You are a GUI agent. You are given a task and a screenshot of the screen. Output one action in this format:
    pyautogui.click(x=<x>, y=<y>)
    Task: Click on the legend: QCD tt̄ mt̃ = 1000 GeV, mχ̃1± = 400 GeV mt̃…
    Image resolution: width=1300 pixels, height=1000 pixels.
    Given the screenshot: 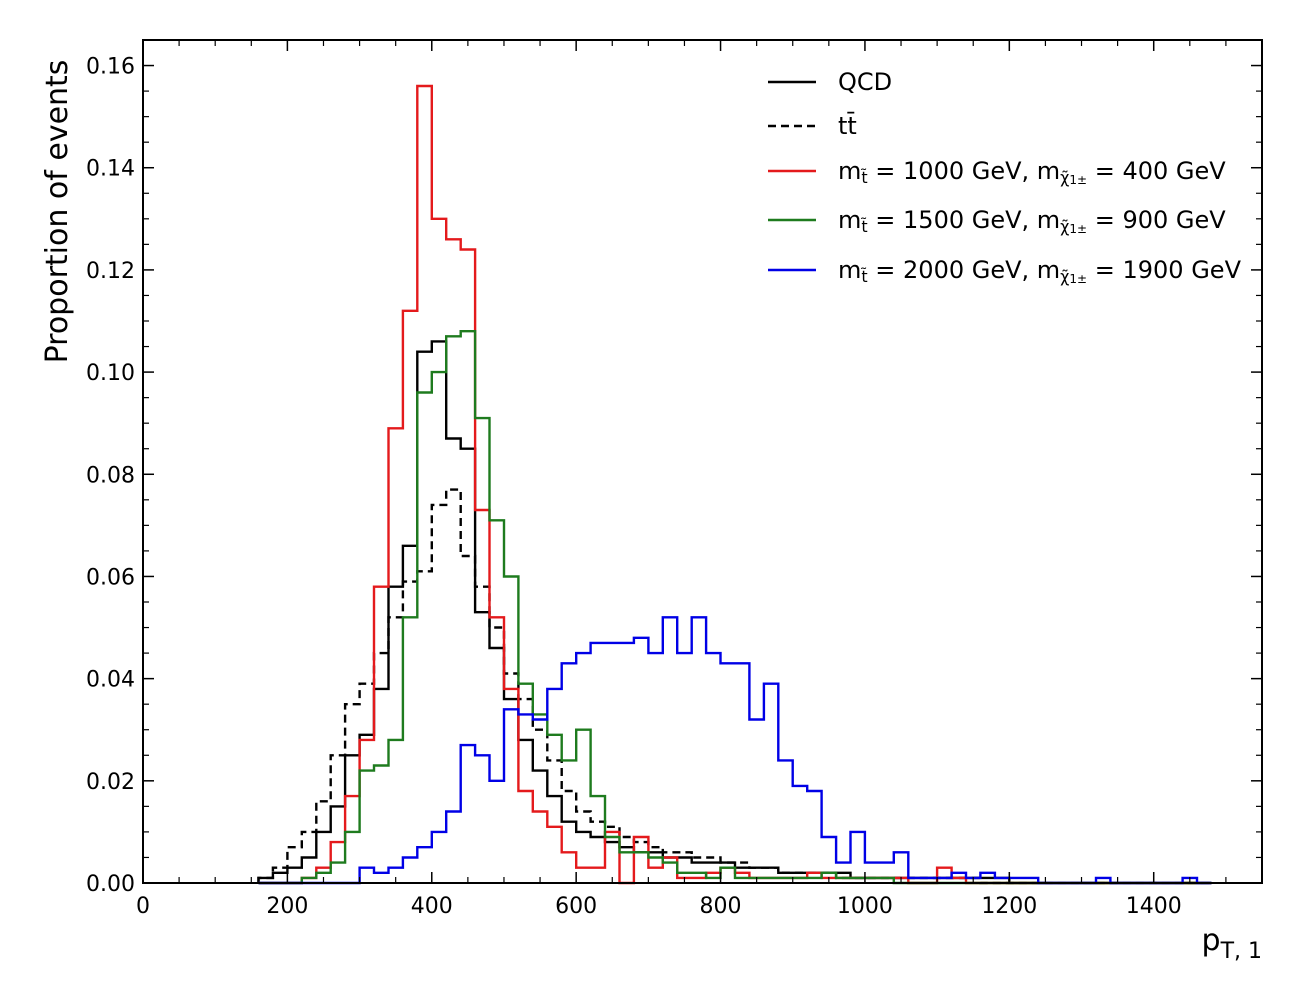 What is the action you would take?
    pyautogui.click(x=1005, y=177)
    